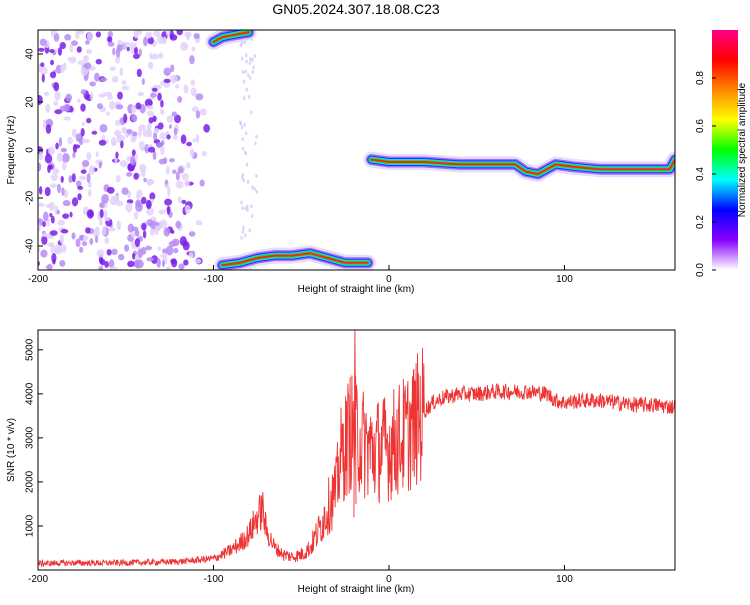 Image resolution: width=750 pixels, height=605 pixels. I want to click on colorbar-label: Normalized spectral amplitude, so click(742, 149).